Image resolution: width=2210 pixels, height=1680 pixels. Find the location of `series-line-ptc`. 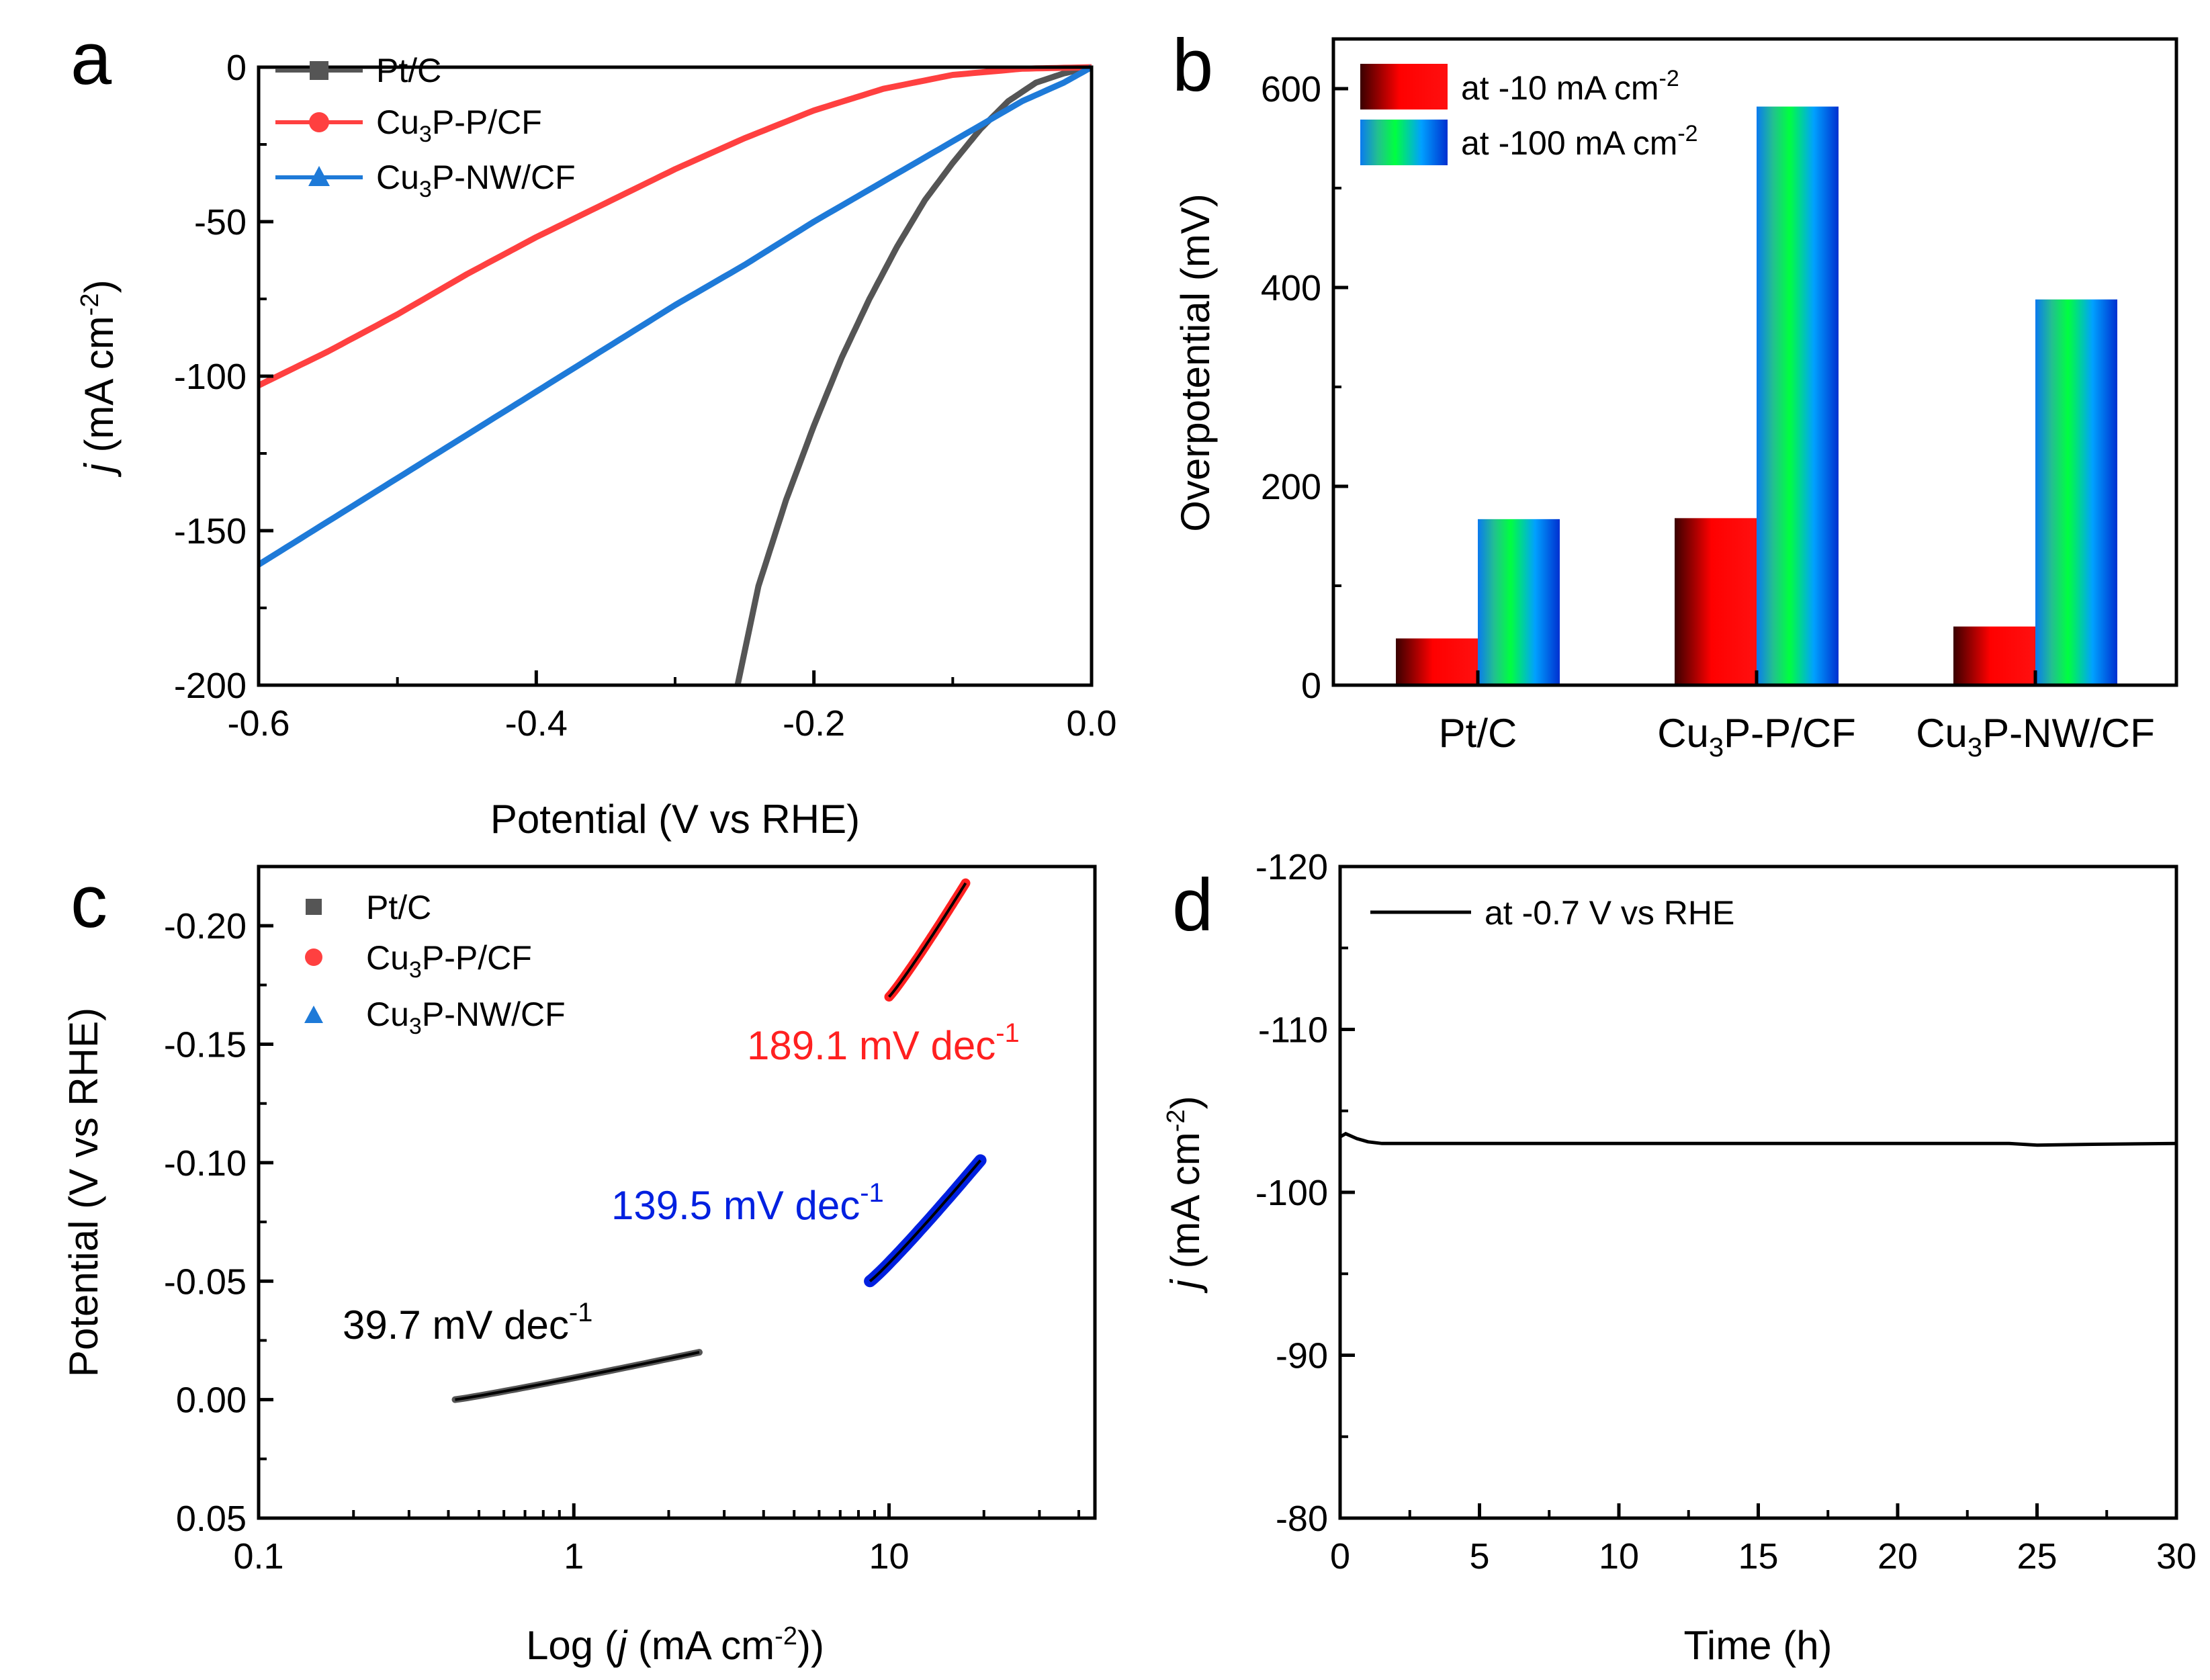

series-line-ptc is located at coordinates (913, 375).